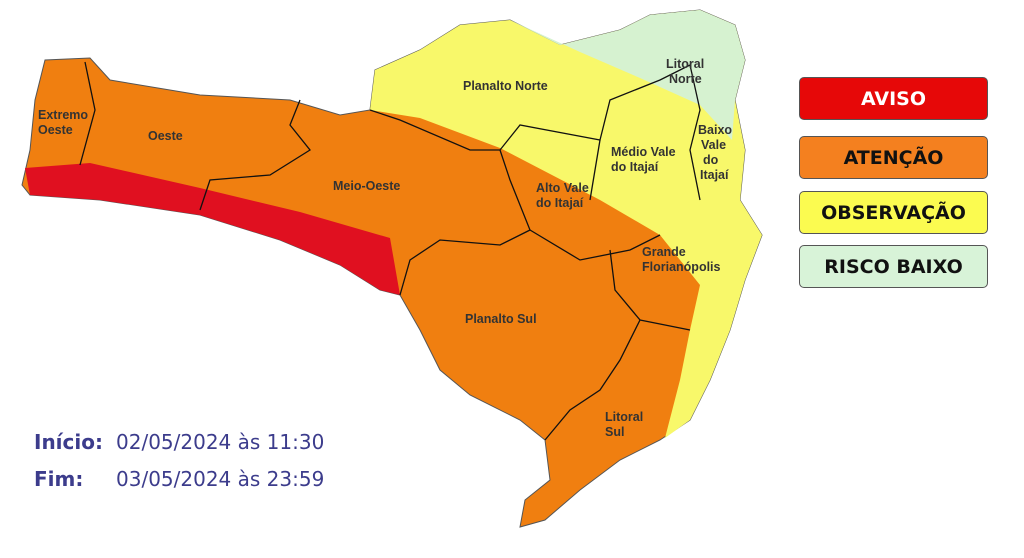  What do you see at coordinates (893, 157) in the screenshot?
I see `legend-atencao: ATENÇÃO` at bounding box center [893, 157].